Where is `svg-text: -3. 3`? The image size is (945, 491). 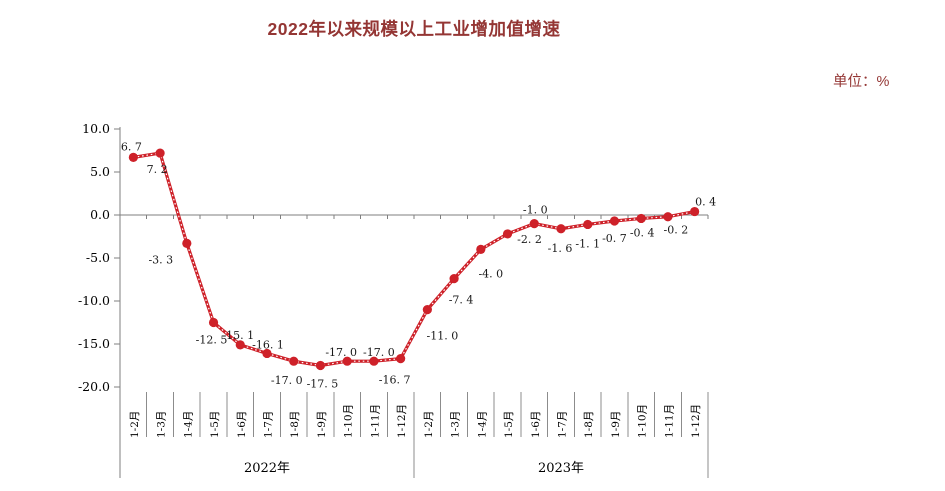 svg-text: -3. 3 is located at coordinates (160, 259).